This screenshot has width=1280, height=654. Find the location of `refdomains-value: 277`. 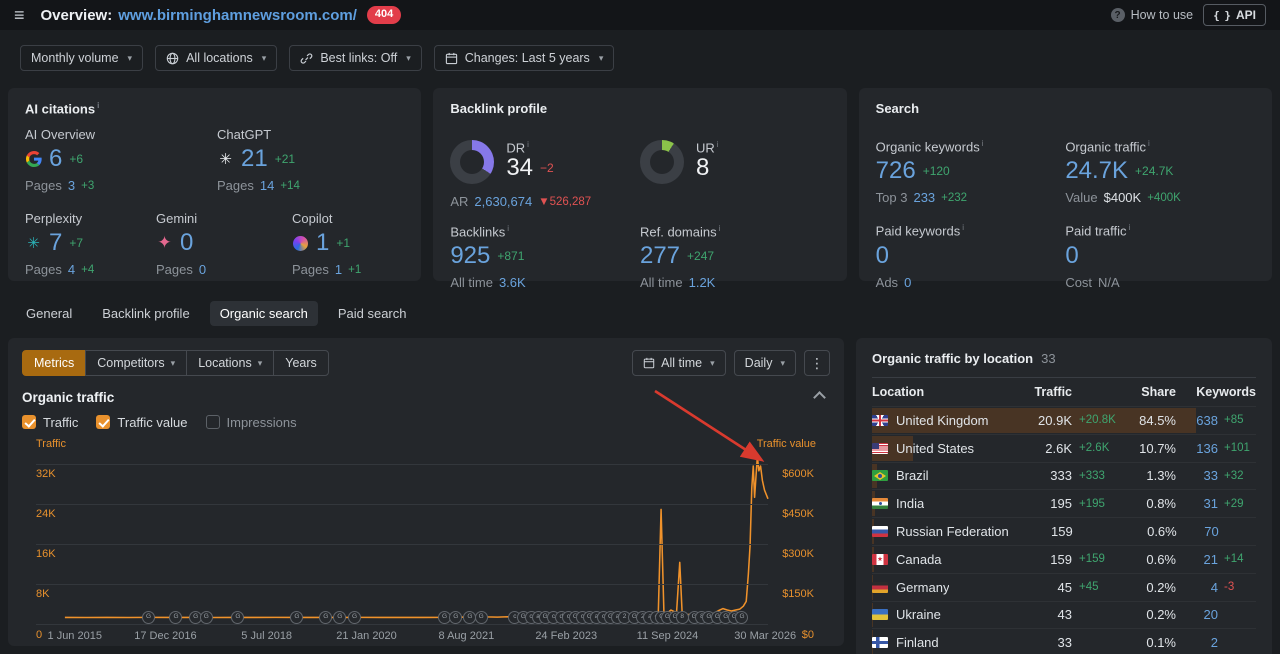

refdomains-value: 277 is located at coordinates (660, 256).